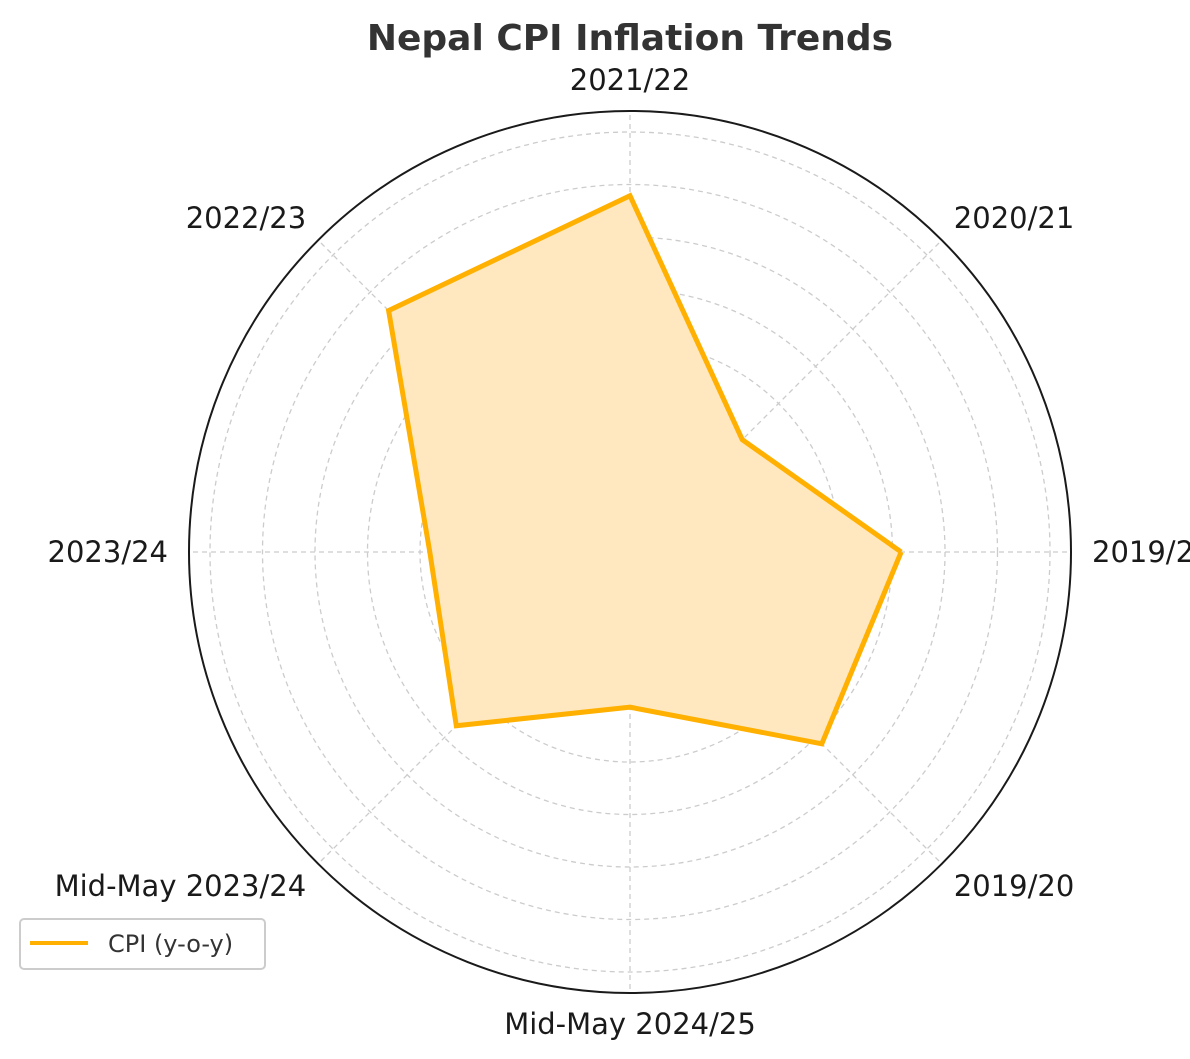 This screenshot has height=1059, width=1190. I want to click on category-label: 2023/24, so click(108, 552).